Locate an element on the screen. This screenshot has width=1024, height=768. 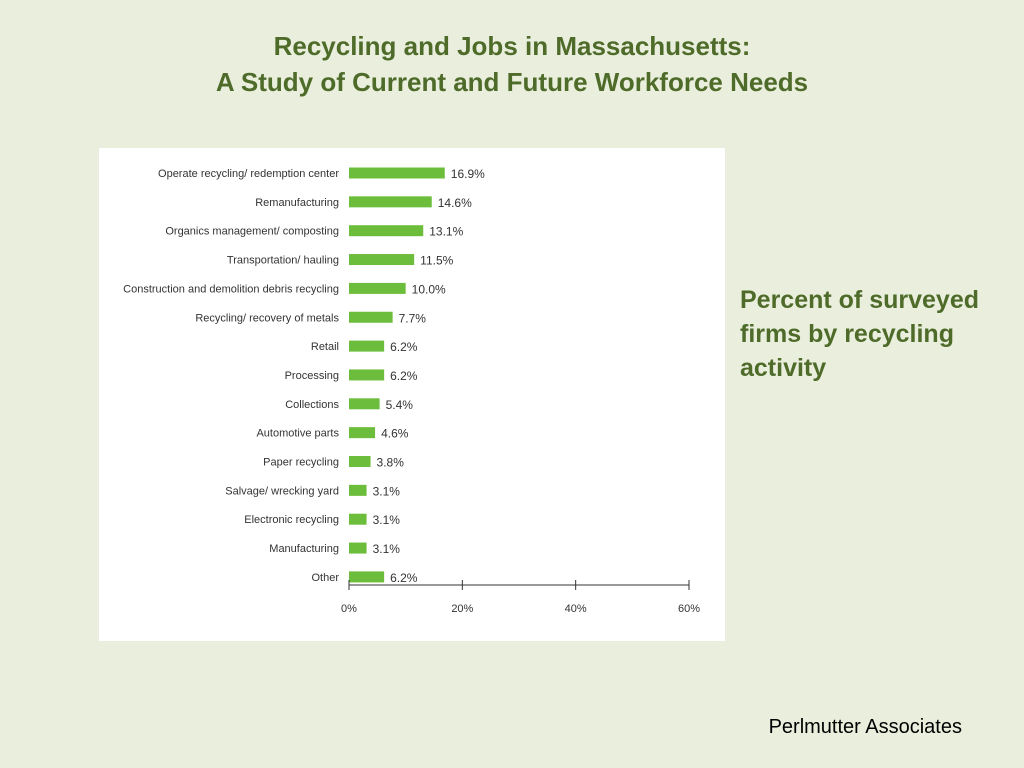
category-label: Other is located at coordinates (325, 578).